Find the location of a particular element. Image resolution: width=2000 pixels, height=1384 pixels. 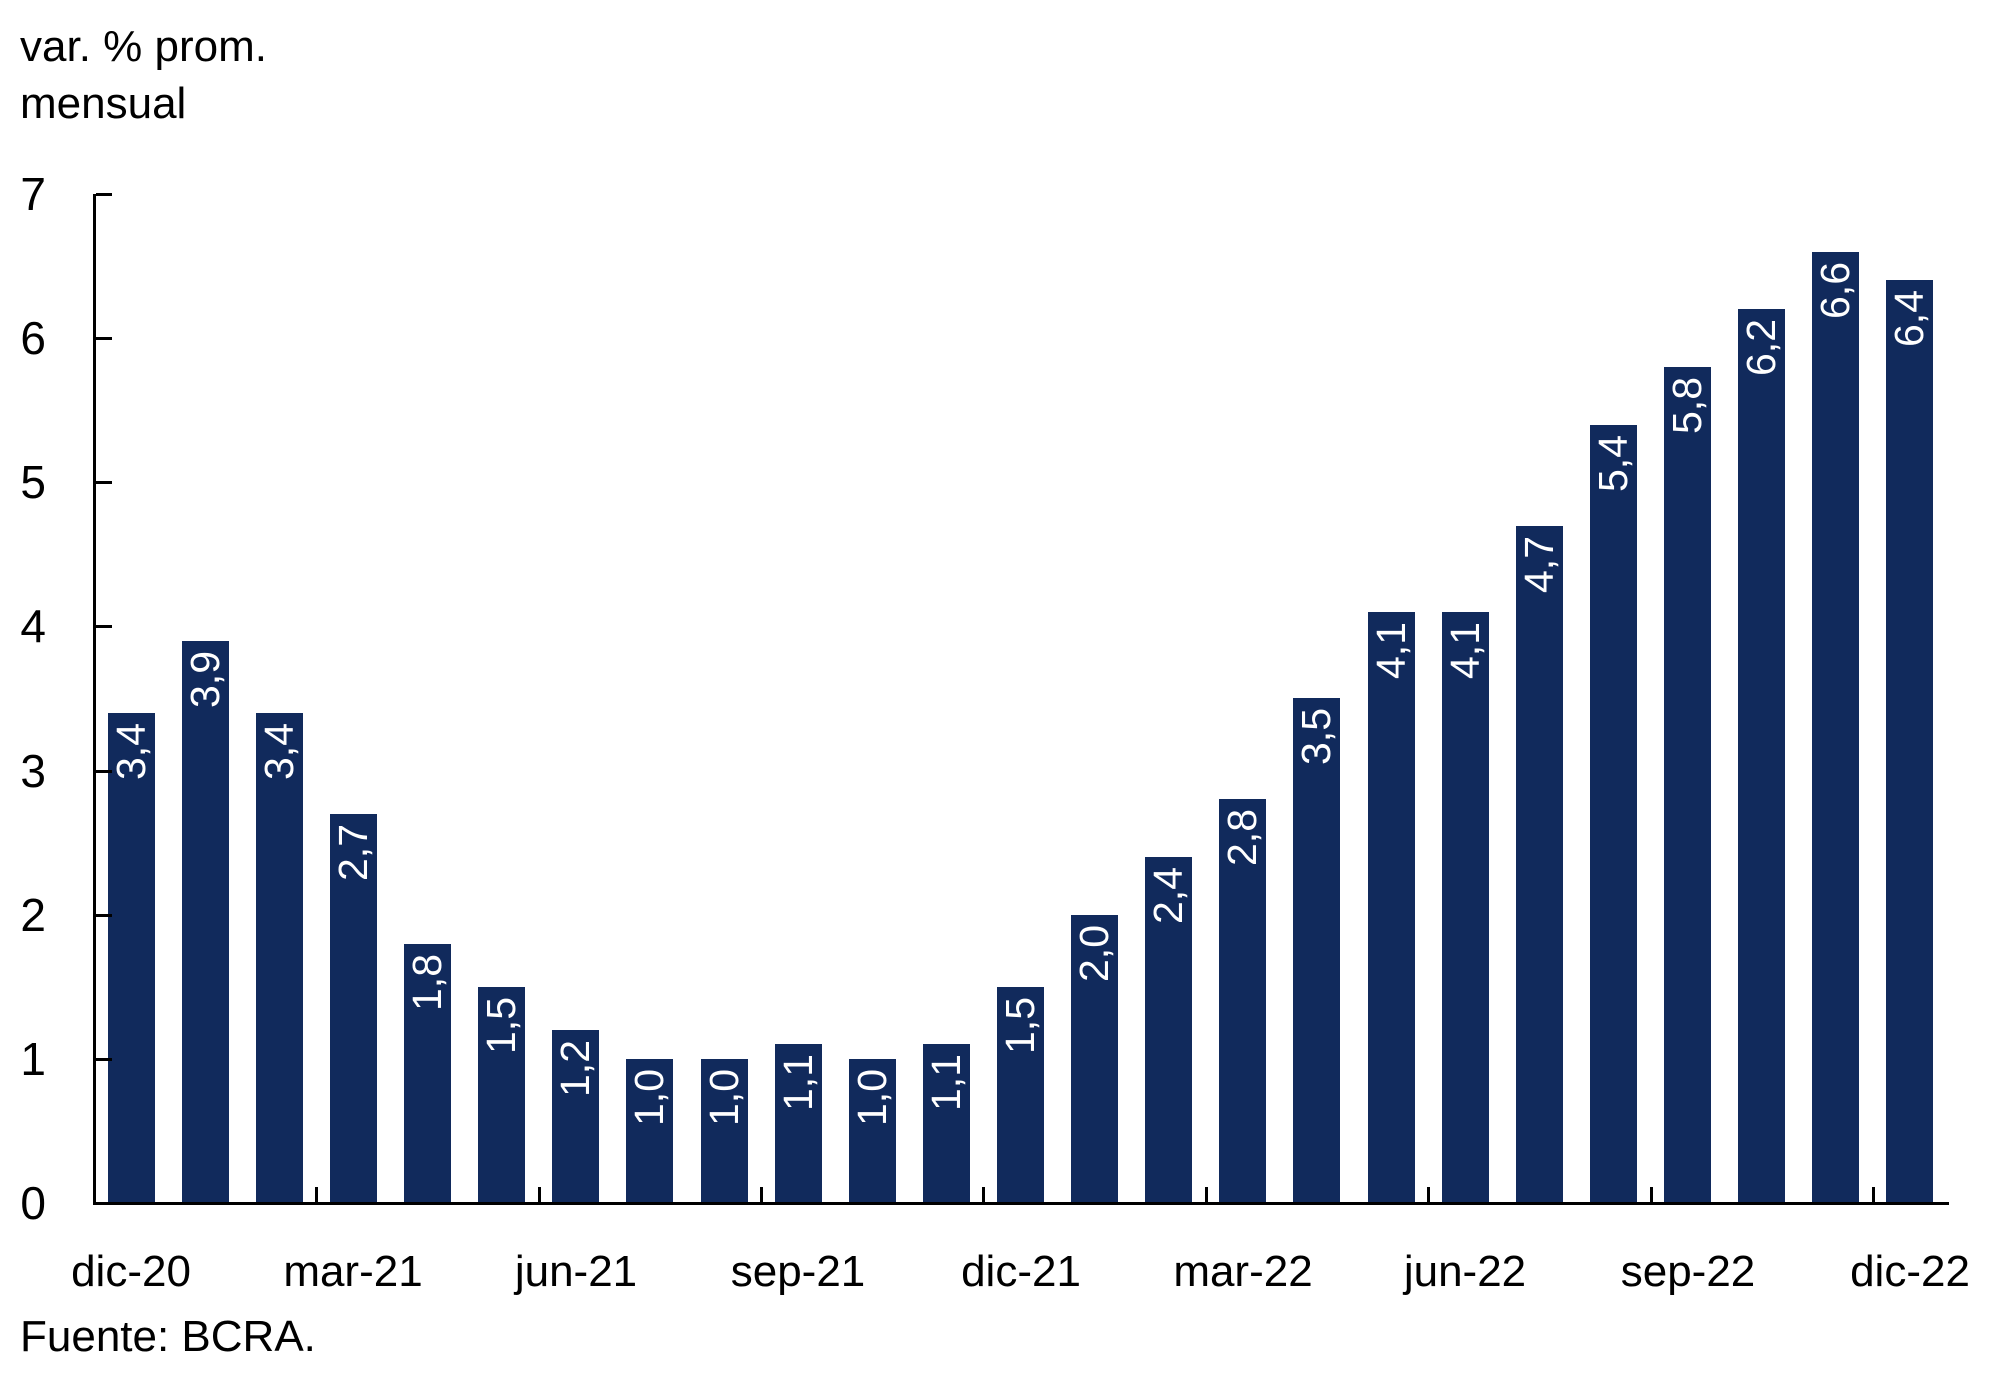

bar-value-label: 6,2 is located at coordinates (1761, 347).